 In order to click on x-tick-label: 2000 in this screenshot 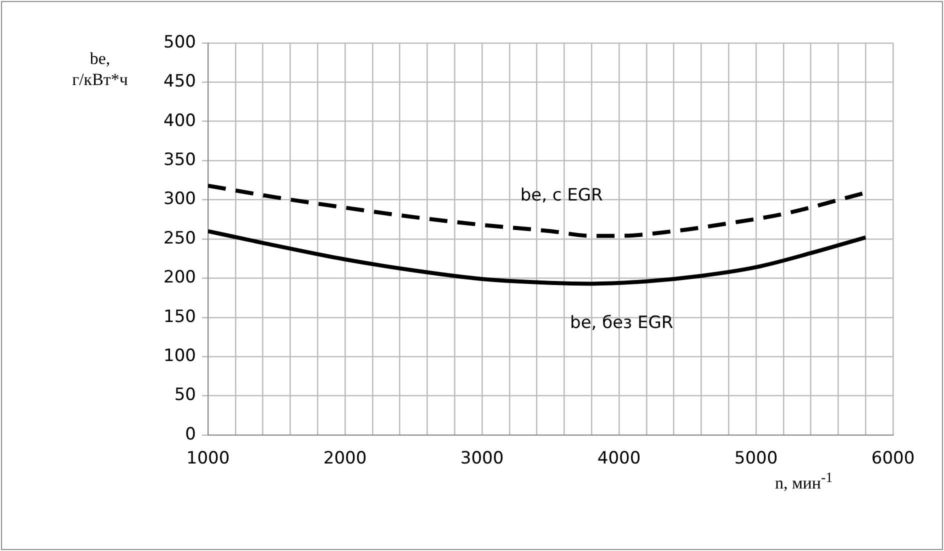, I will do `click(345, 458)`.